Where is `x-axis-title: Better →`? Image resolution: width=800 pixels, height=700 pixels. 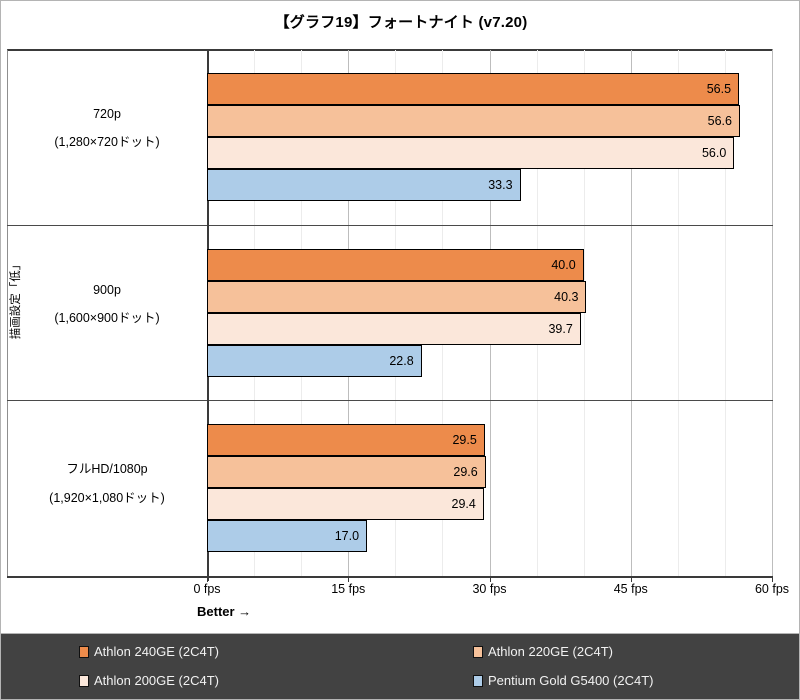 x-axis-title: Better → is located at coordinates (224, 611).